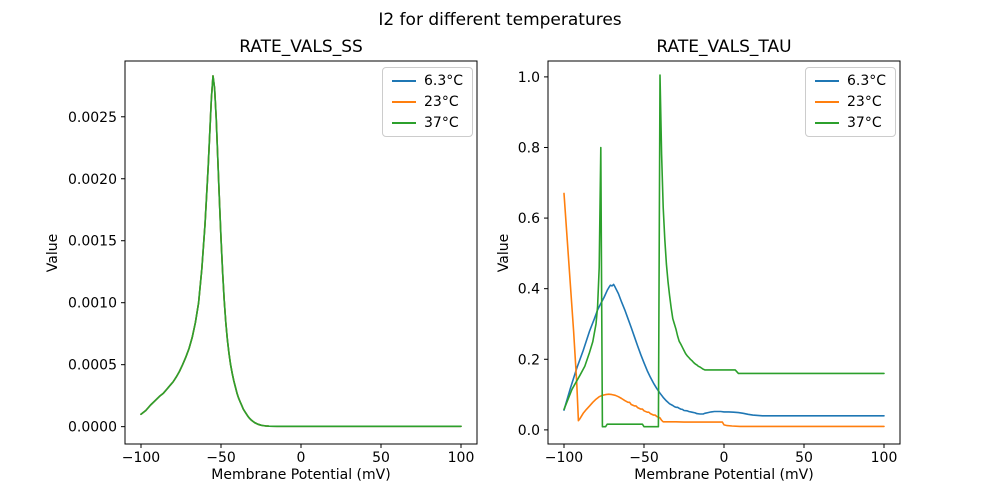  I want to click on y-axis-label-ss: Value, so click(53, 253).